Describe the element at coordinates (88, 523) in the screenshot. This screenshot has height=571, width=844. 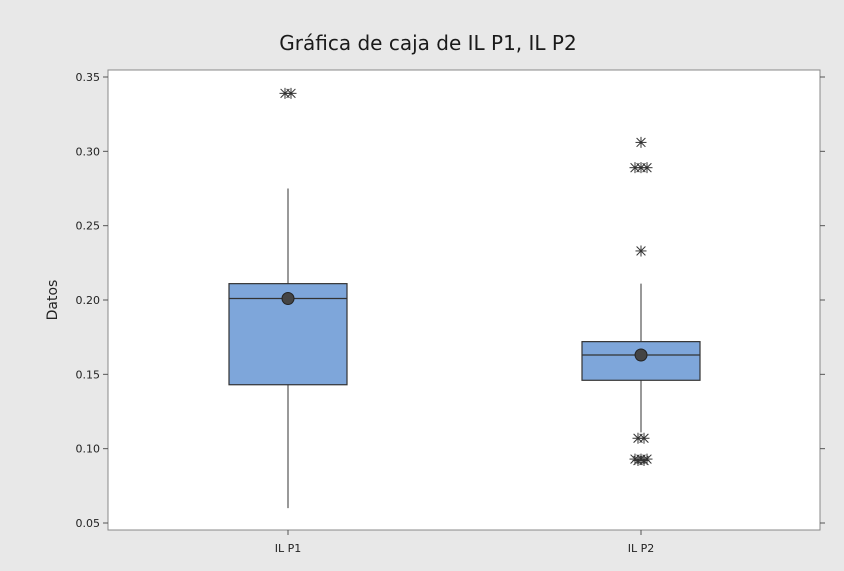
I see `y-tick-label: 0.05` at that location.